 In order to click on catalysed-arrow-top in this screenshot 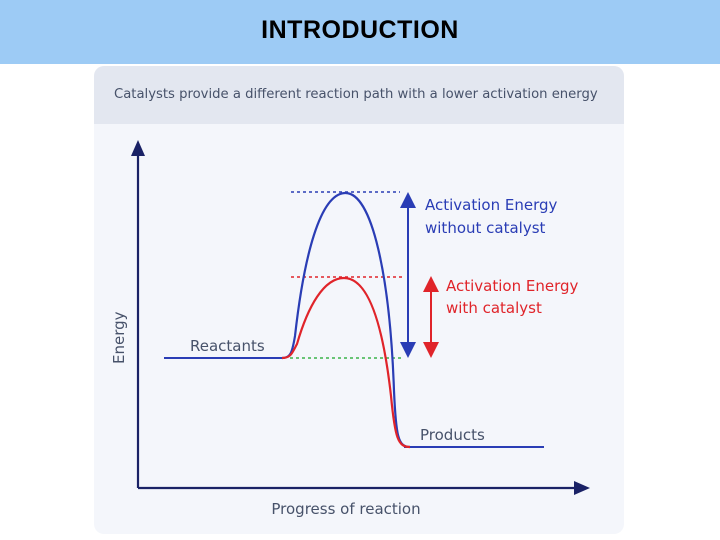, I will do `click(431, 284)`.